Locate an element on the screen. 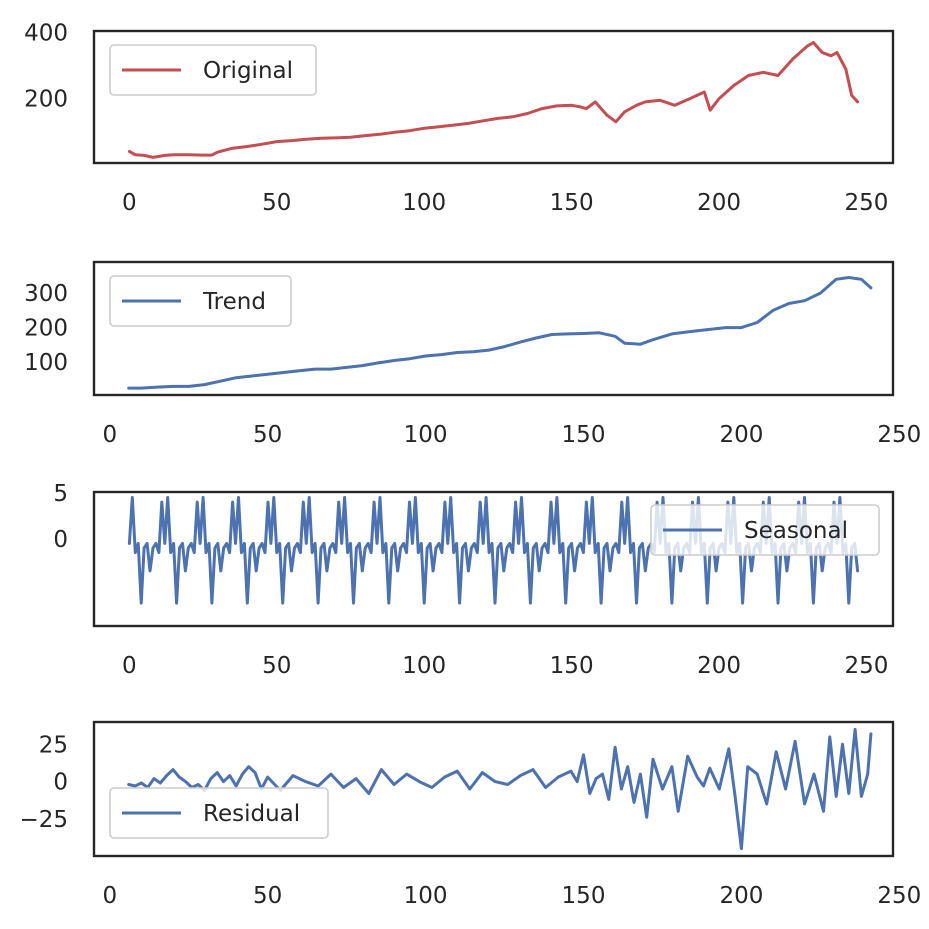 This screenshot has height=929, width=929. original-legend-label: Original is located at coordinates (248, 71).